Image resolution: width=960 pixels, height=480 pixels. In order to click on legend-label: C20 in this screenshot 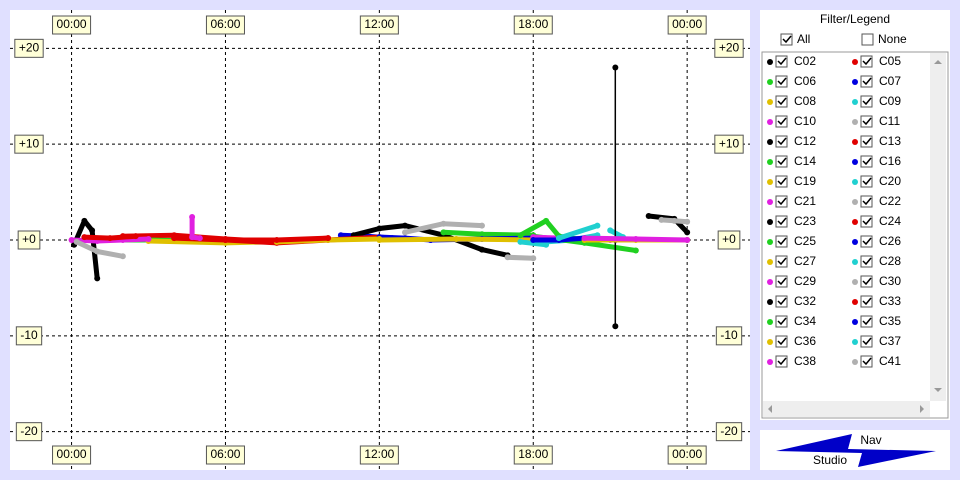, I will do `click(890, 181)`.